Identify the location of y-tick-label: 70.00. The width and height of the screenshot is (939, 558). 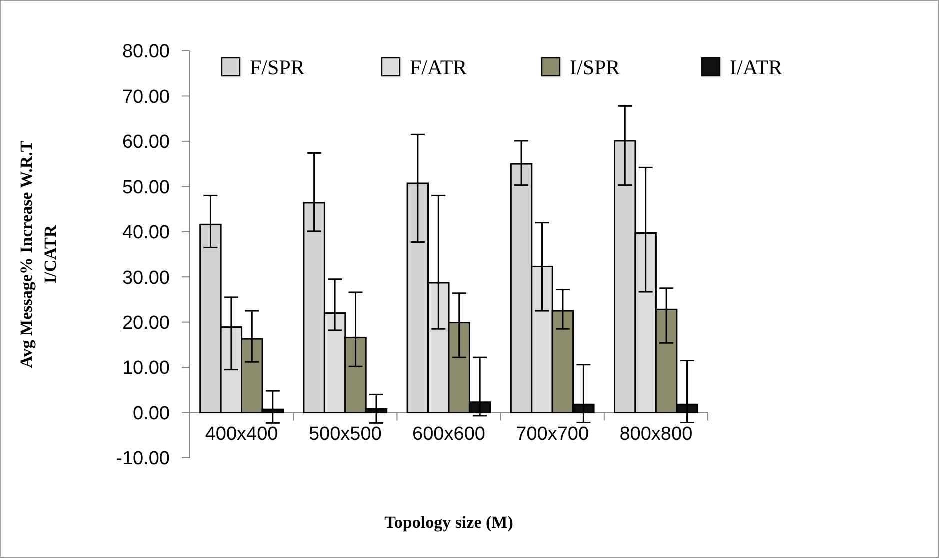
(146, 97).